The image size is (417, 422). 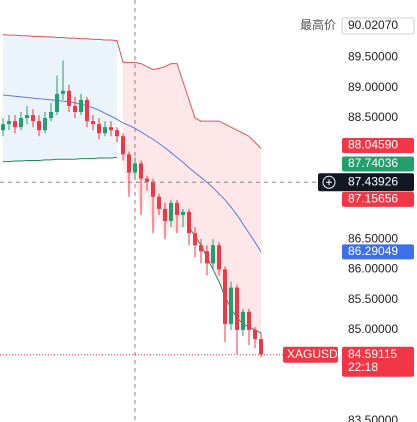 What do you see at coordinates (373, 269) in the screenshot?
I see `y-tick-label: 86.00000` at bounding box center [373, 269].